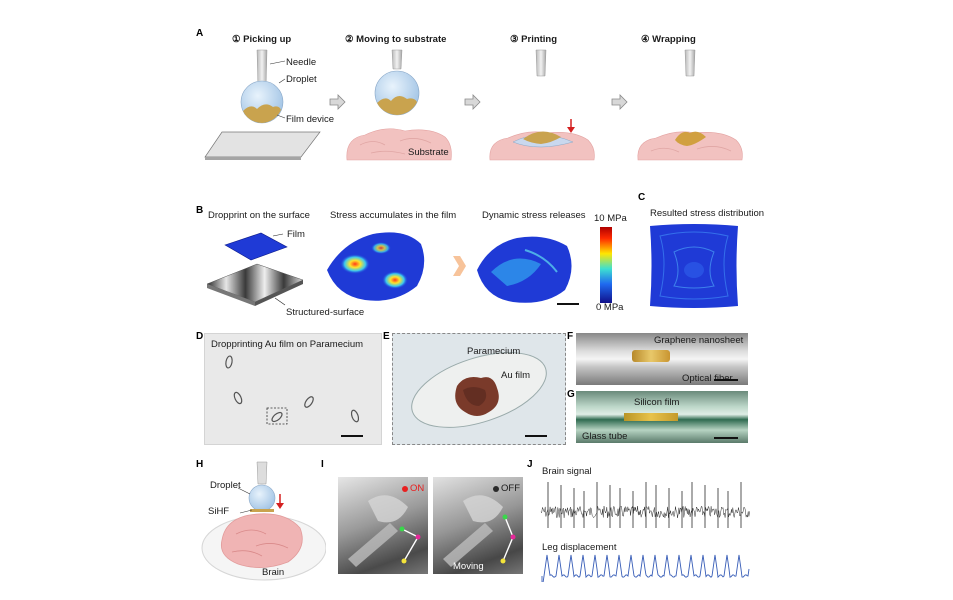  Describe the element at coordinates (386, 336) in the screenshot. I see `panel-label-e: E` at that location.